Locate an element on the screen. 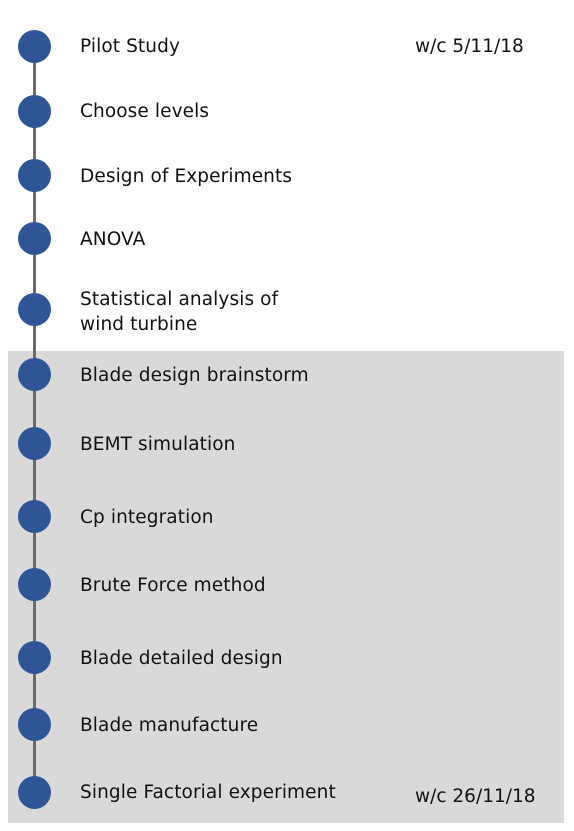 The image size is (574, 831). step-label: Design of Experiments is located at coordinates (186, 176).